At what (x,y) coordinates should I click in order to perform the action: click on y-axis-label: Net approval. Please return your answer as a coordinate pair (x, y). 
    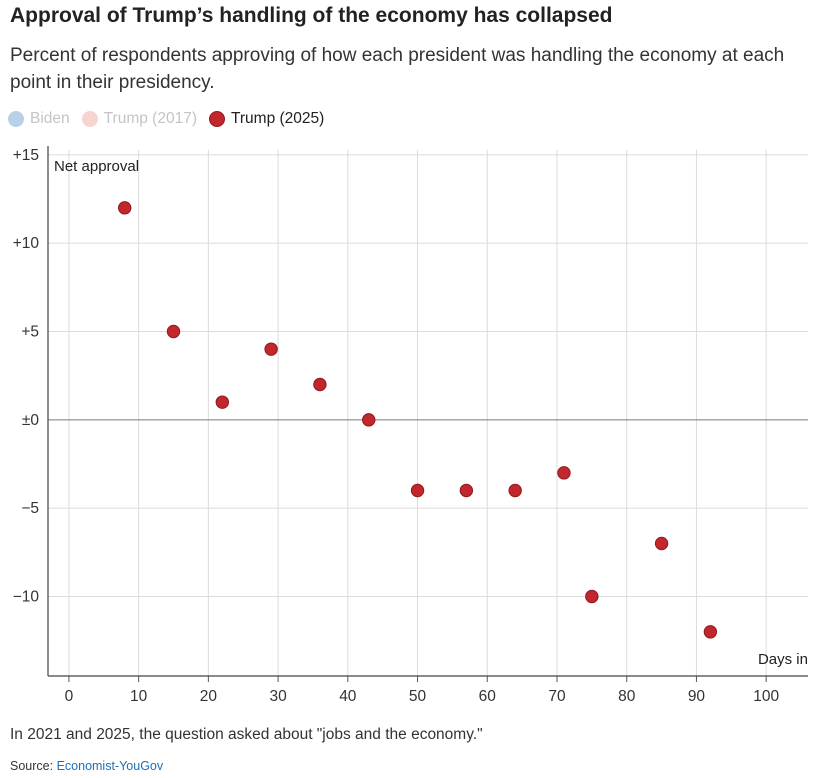
    Looking at the image, I should click on (96, 166).